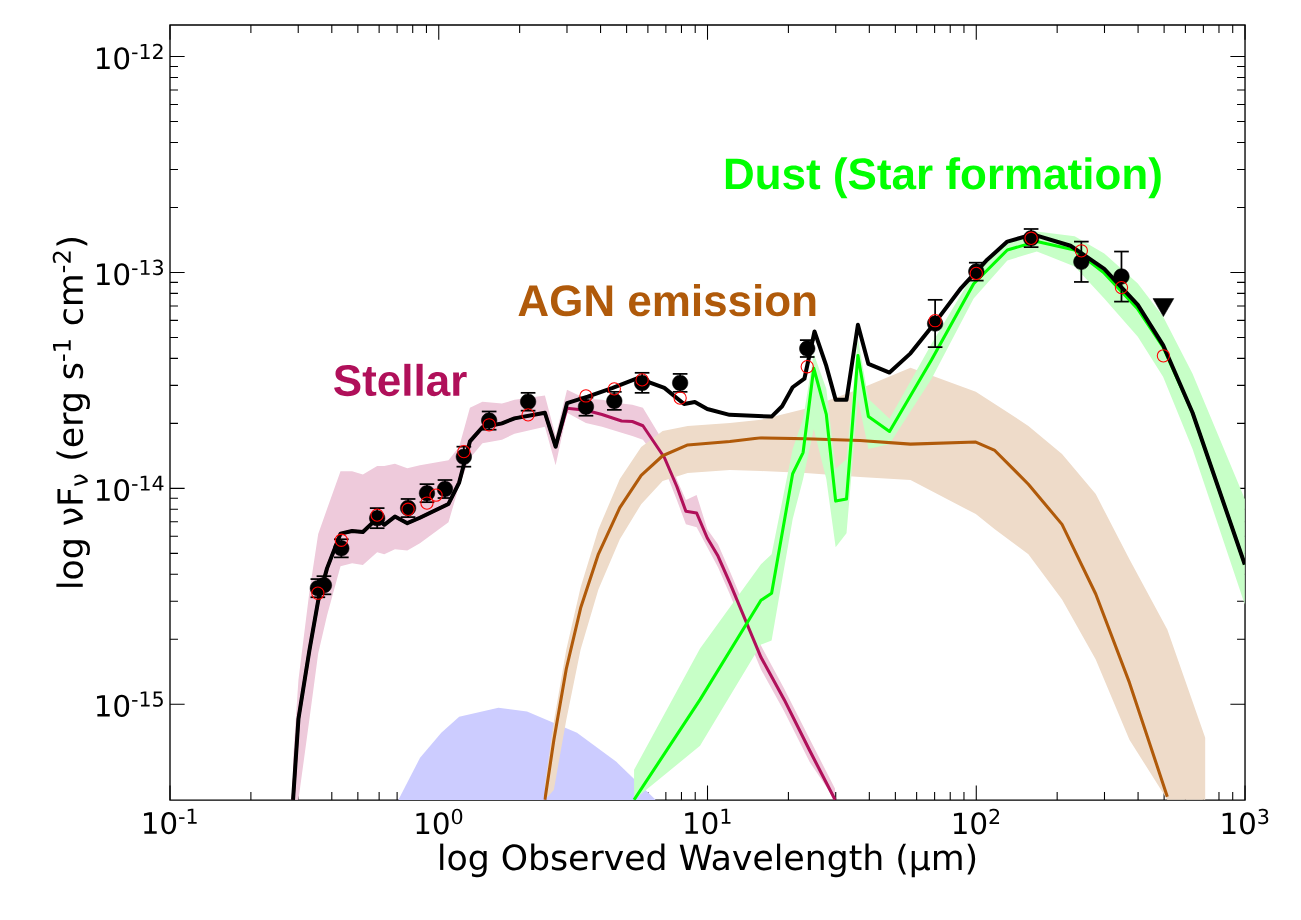 This screenshot has height=920, width=1301. What do you see at coordinates (400, 380) in the screenshot?
I see `series-label: Stellar` at bounding box center [400, 380].